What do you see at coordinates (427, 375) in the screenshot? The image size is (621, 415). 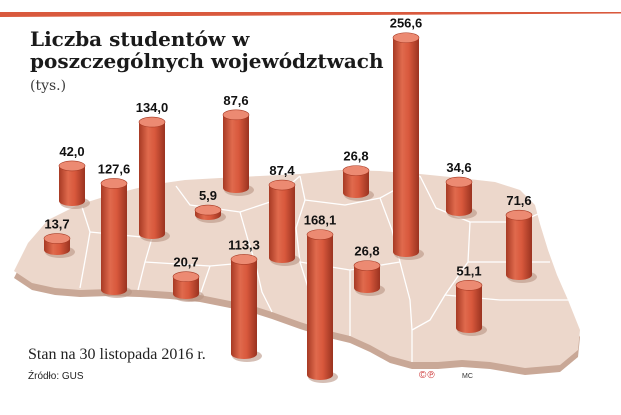 I see `copyright-icon: ©℗` at bounding box center [427, 375].